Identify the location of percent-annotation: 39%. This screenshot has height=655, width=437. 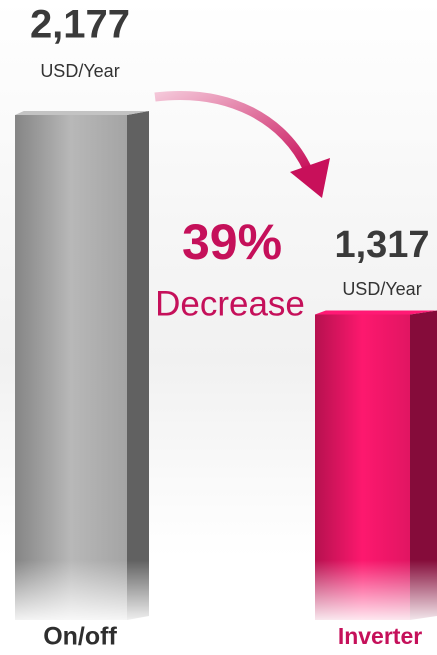
(232, 242).